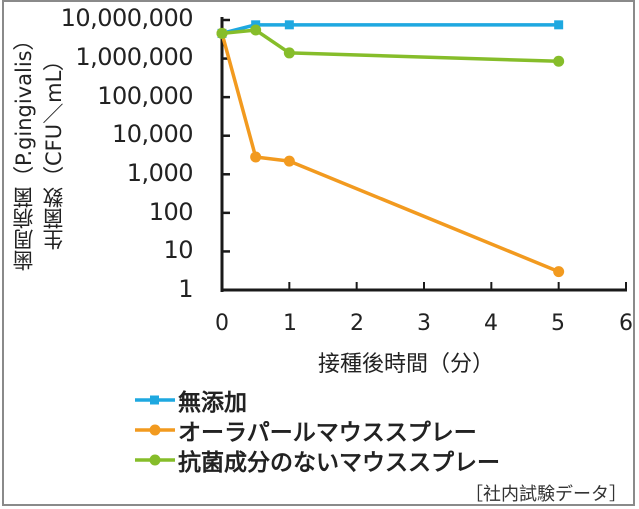 This screenshot has width=639, height=509. I want to click on y-tick-label: 10,000,000, so click(127, 18).